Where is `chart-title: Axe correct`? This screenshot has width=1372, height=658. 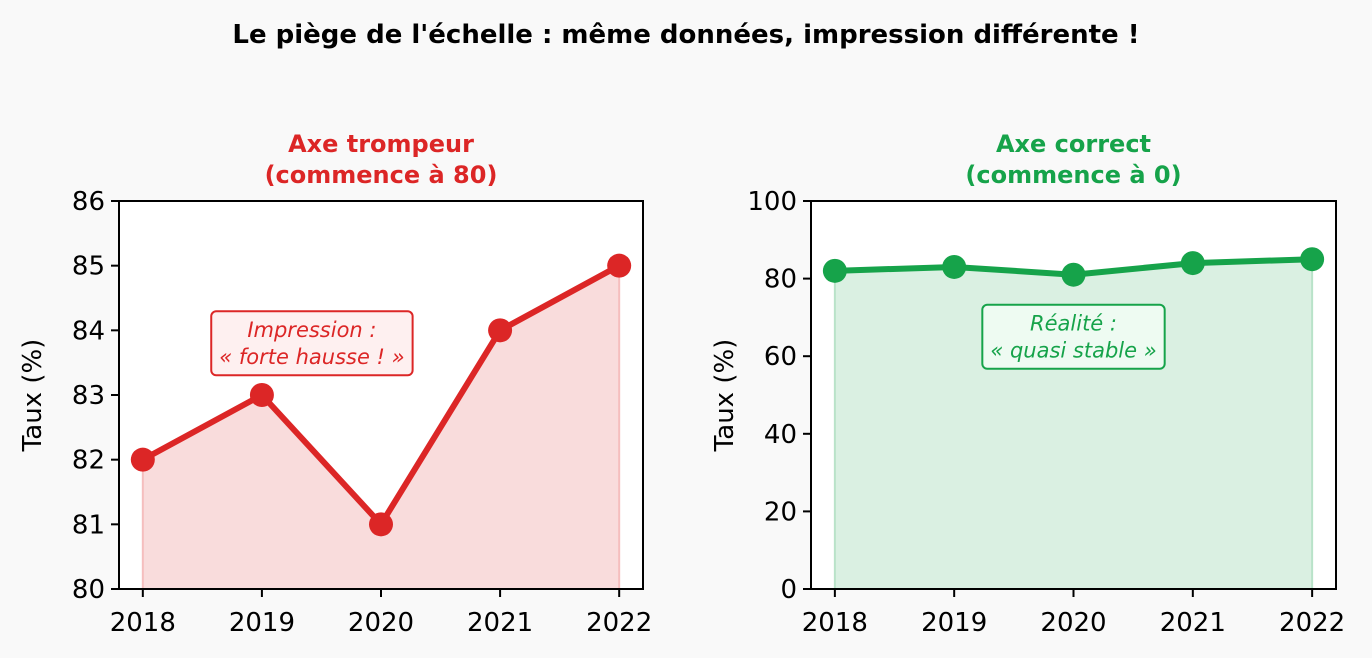
chart-title: Axe correct is located at coordinates (1073, 144).